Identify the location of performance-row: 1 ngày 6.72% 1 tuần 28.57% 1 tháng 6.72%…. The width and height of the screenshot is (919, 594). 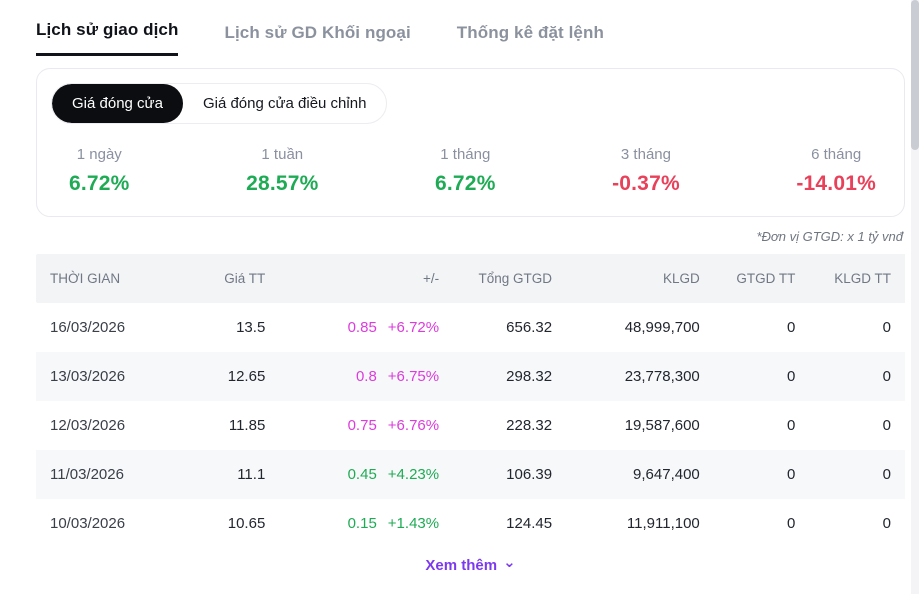
(472, 171).